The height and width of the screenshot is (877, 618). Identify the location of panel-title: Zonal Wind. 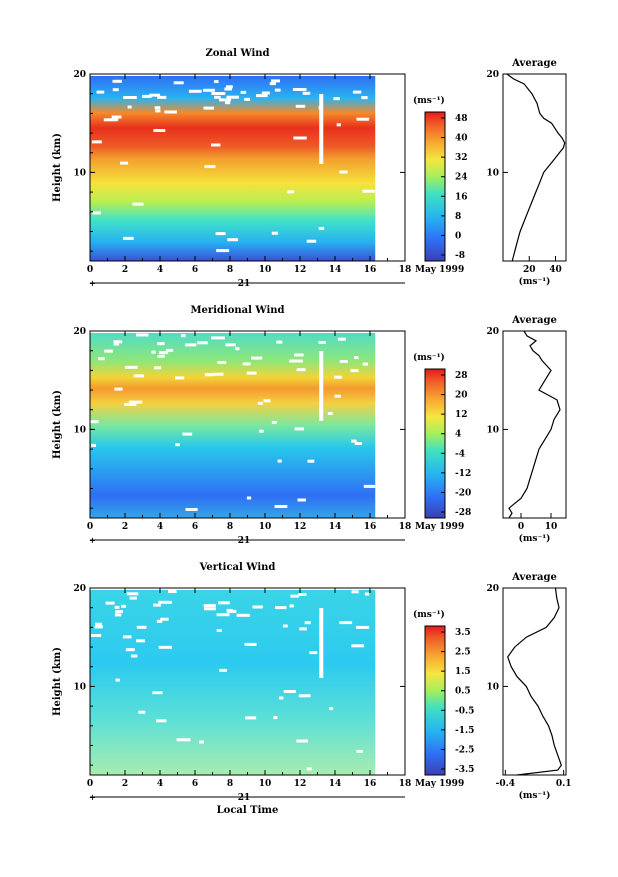
(237, 53).